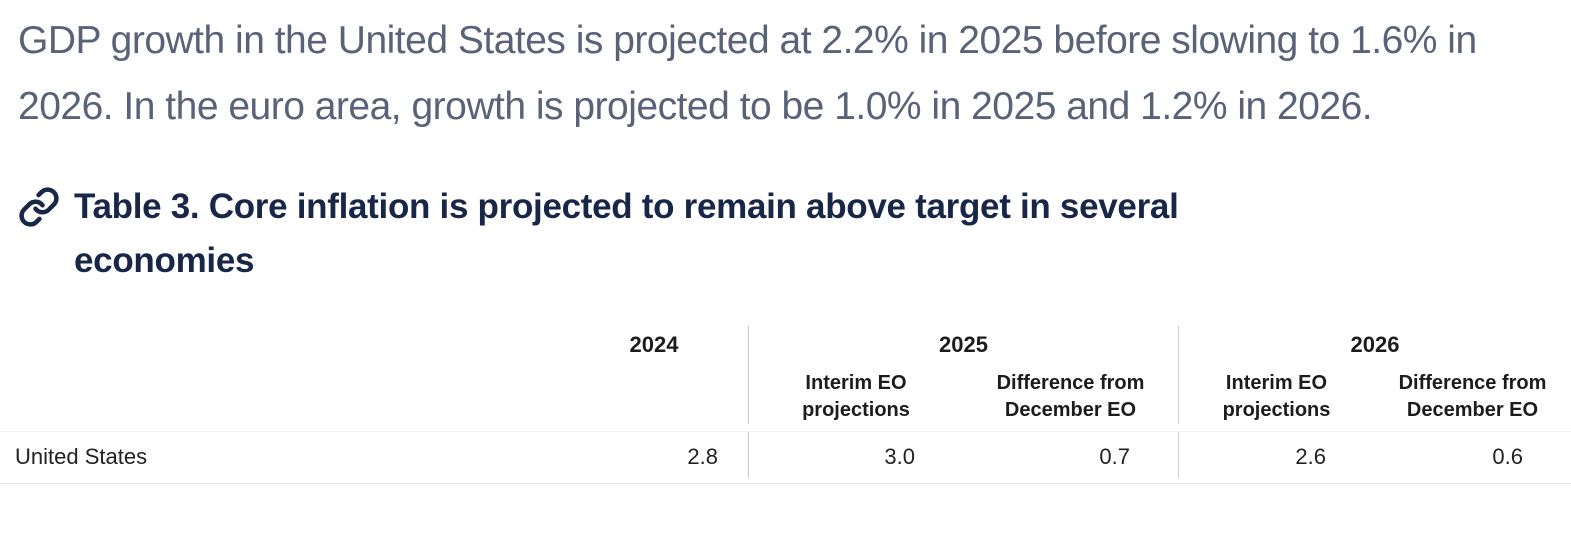  Describe the element at coordinates (280, 345) in the screenshot. I see `row-label-column-header` at that location.